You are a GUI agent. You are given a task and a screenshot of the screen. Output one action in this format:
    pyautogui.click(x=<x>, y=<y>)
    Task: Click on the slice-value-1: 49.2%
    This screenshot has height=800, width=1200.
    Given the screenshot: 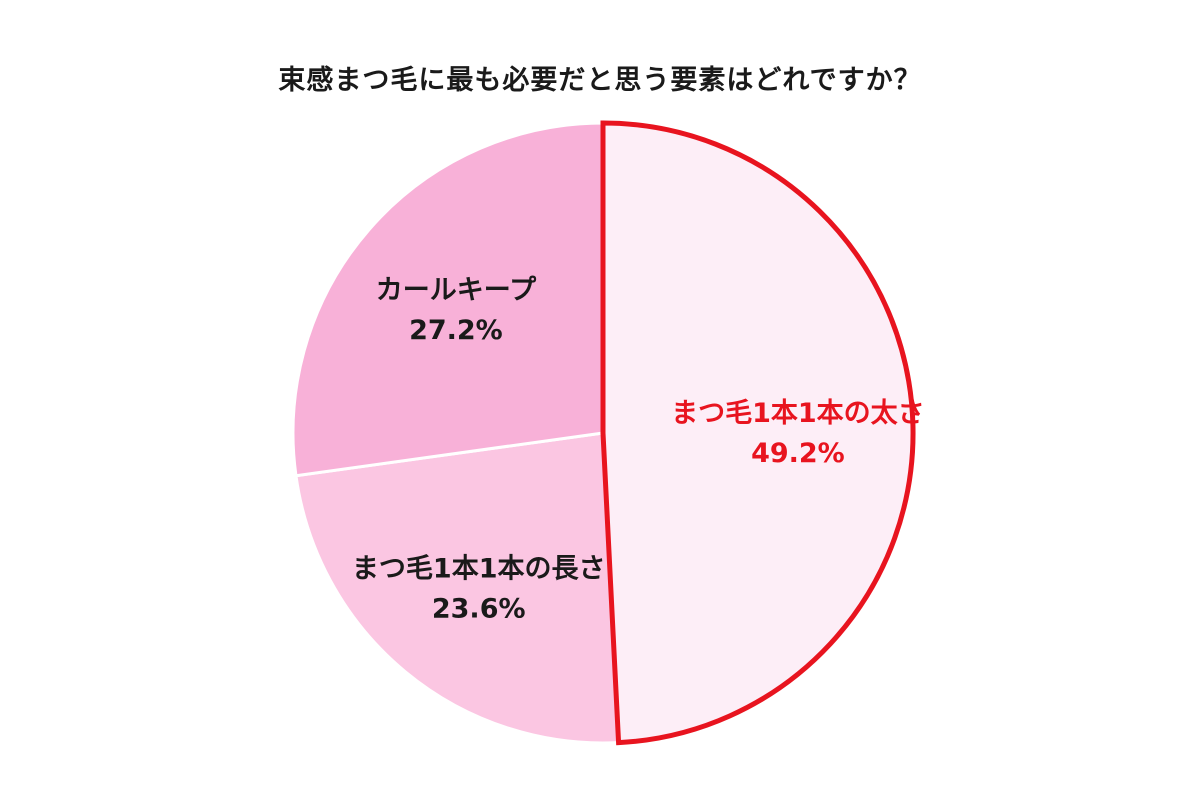 What is the action you would take?
    pyautogui.click(x=798, y=453)
    